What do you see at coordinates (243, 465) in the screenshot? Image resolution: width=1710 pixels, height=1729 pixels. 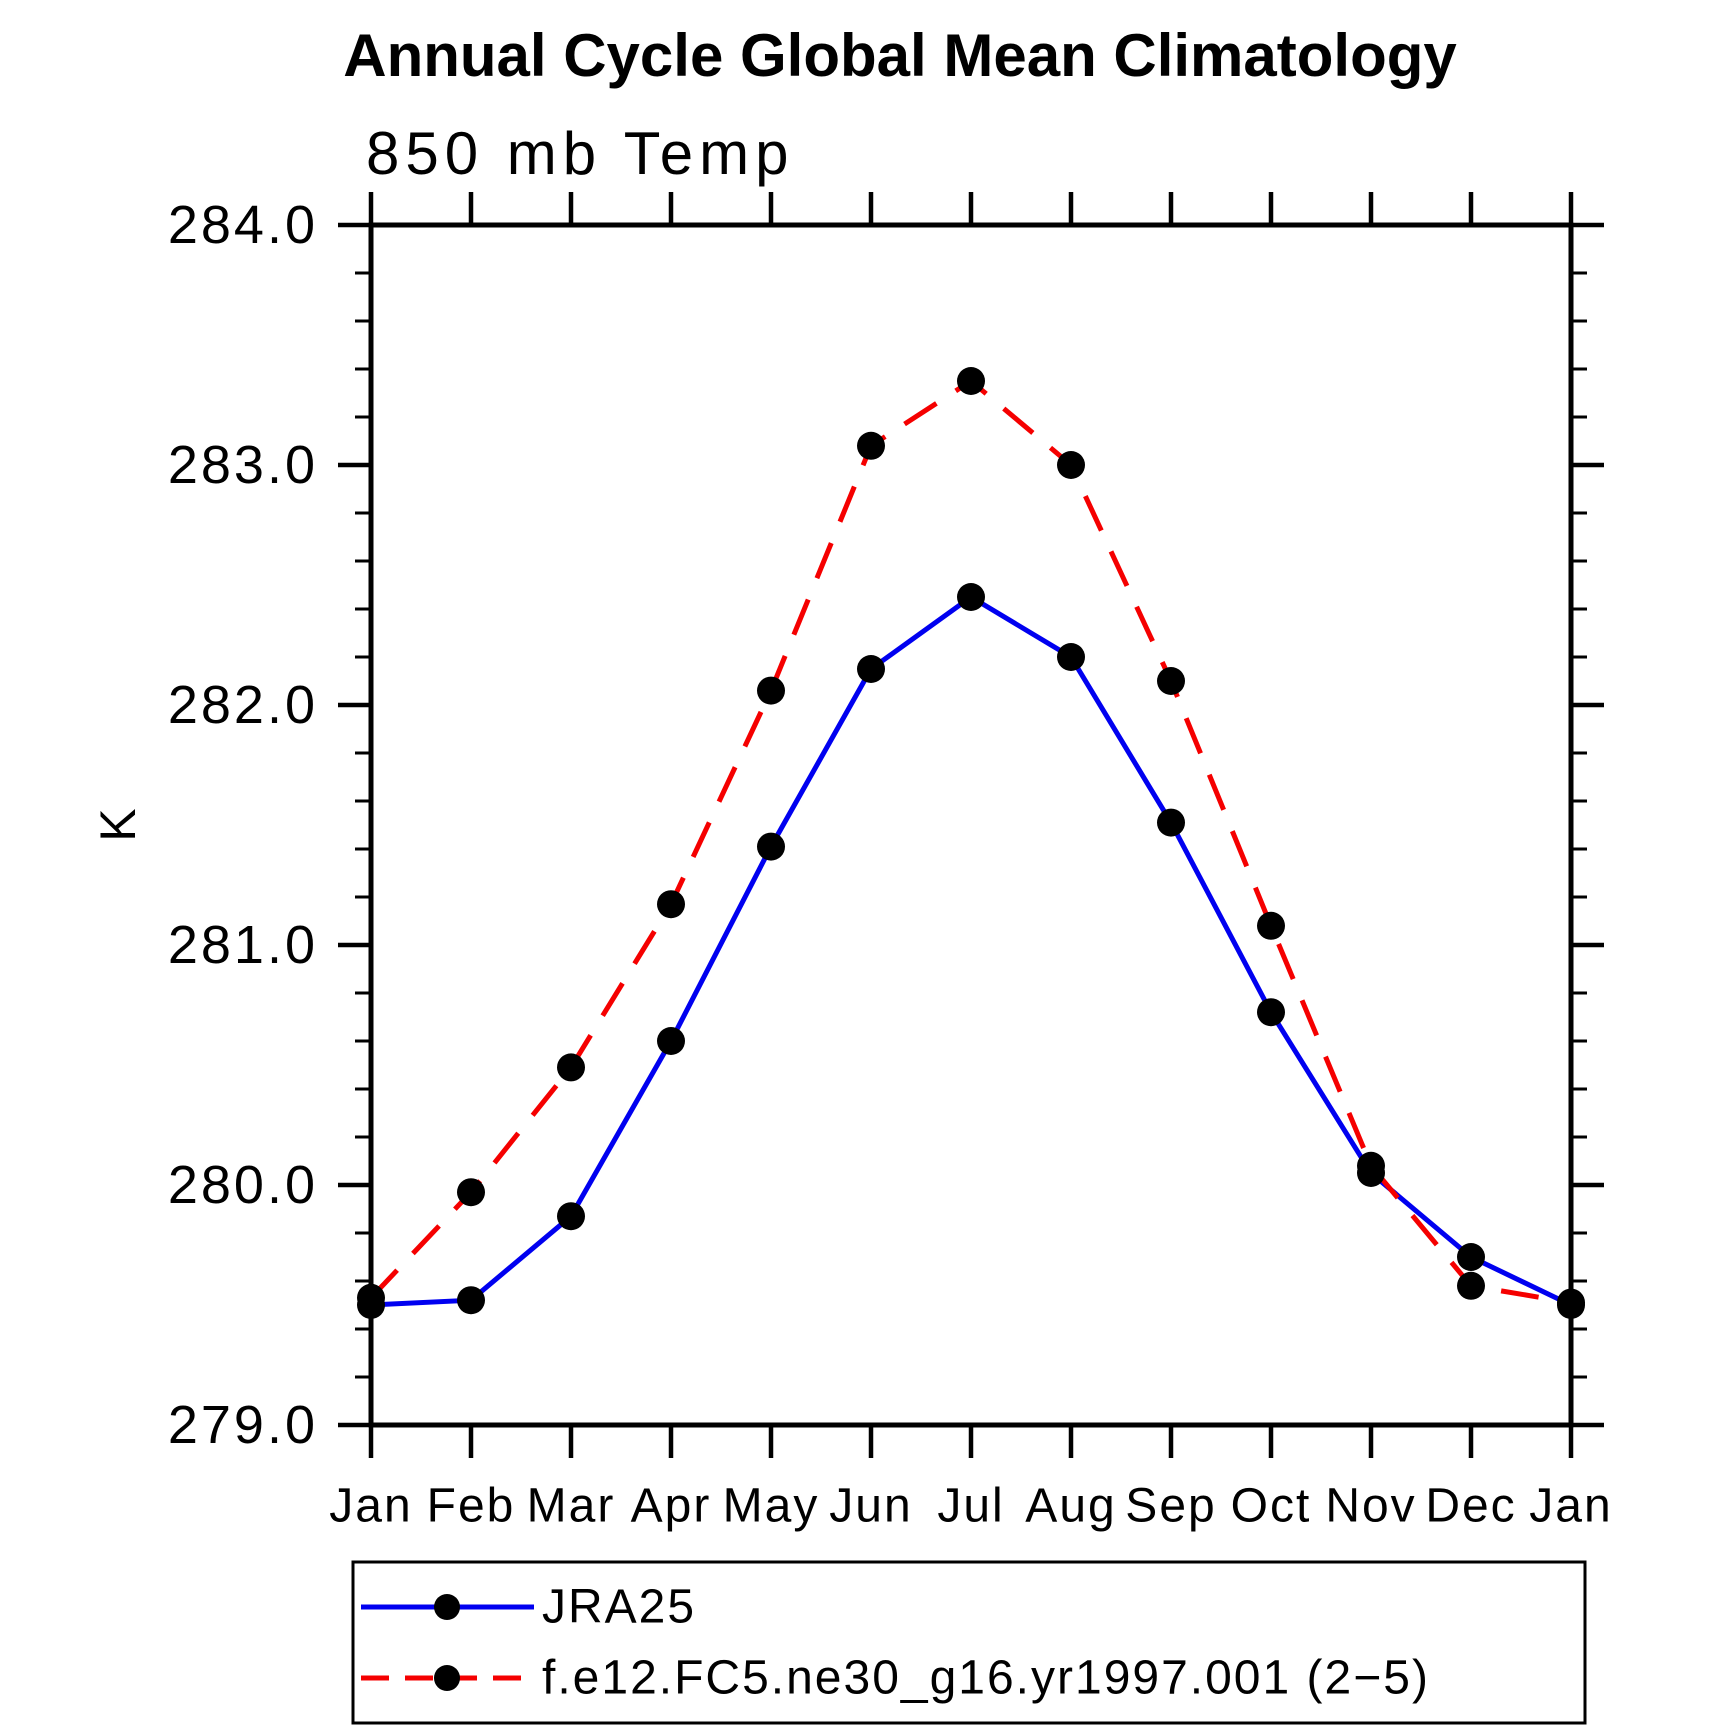 I see `y-tick-label: 283.0` at bounding box center [243, 465].